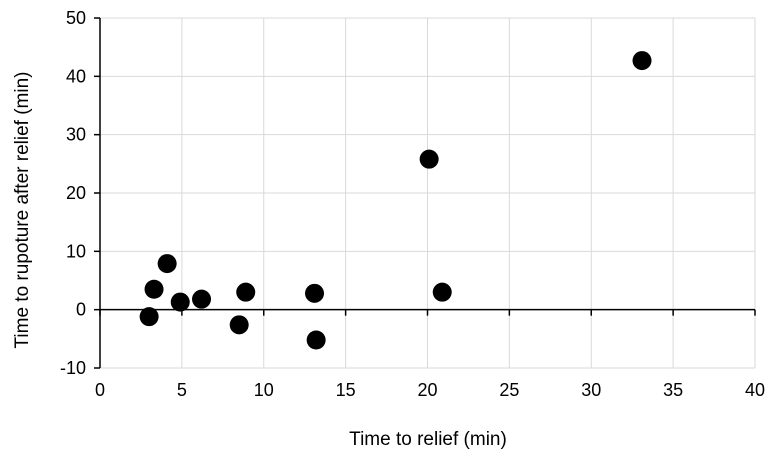 The image size is (771, 454). Describe the element at coordinates (76, 193) in the screenshot. I see `y-tick-label: 20` at that location.